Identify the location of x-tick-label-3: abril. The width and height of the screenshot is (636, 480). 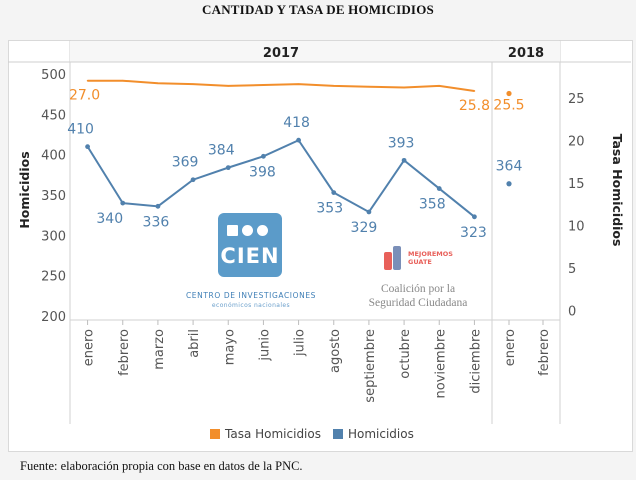
(194, 343).